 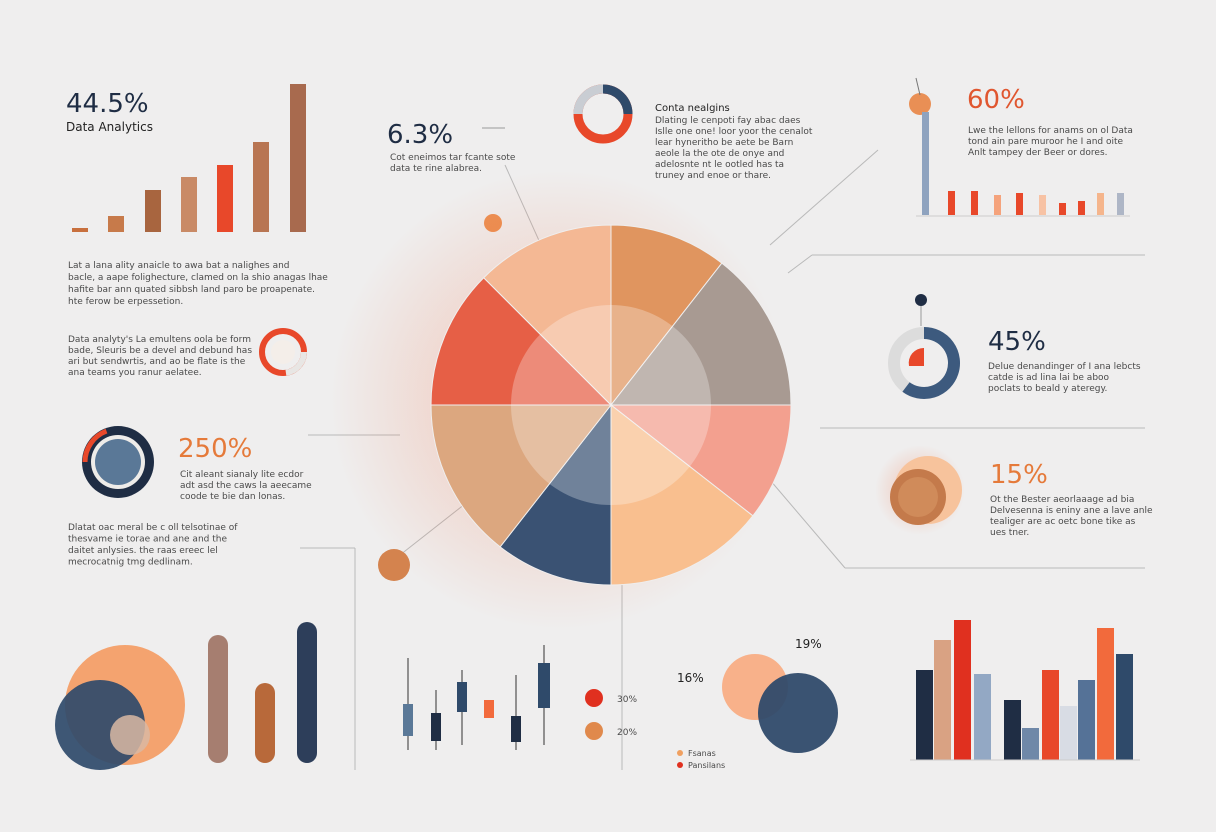 I want to click on stat: 44.5%, so click(x=107, y=104).